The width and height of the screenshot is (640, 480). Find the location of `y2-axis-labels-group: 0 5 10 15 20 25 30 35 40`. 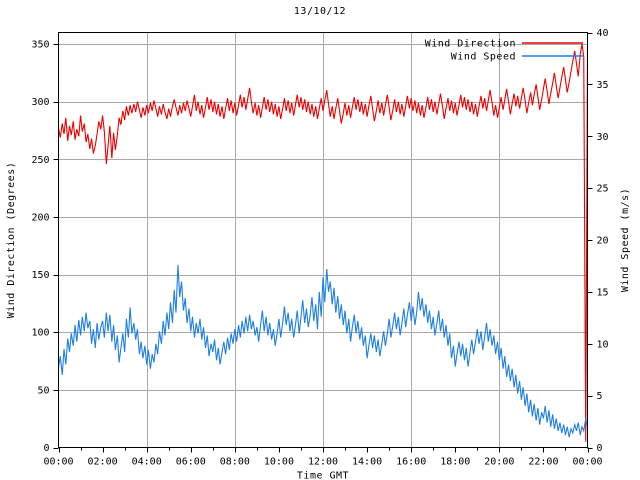

y2-axis-labels-group: 0 5 10 15 20 25 30 35 40 is located at coordinates (603, 241).